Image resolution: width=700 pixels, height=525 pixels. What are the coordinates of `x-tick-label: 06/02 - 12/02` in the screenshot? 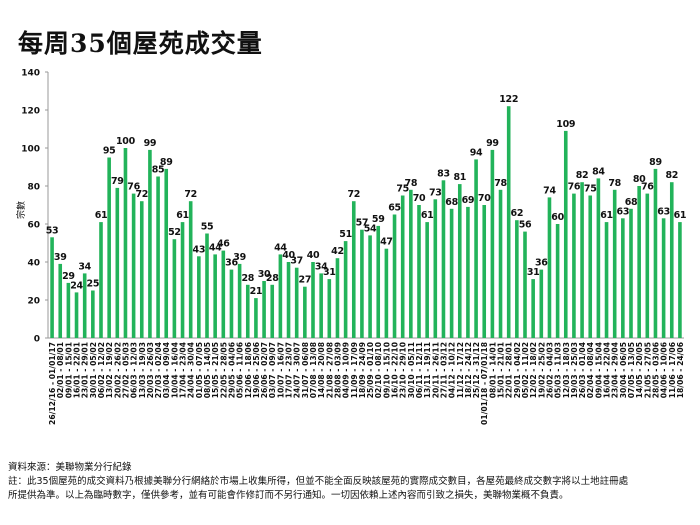 It's located at (101, 370).